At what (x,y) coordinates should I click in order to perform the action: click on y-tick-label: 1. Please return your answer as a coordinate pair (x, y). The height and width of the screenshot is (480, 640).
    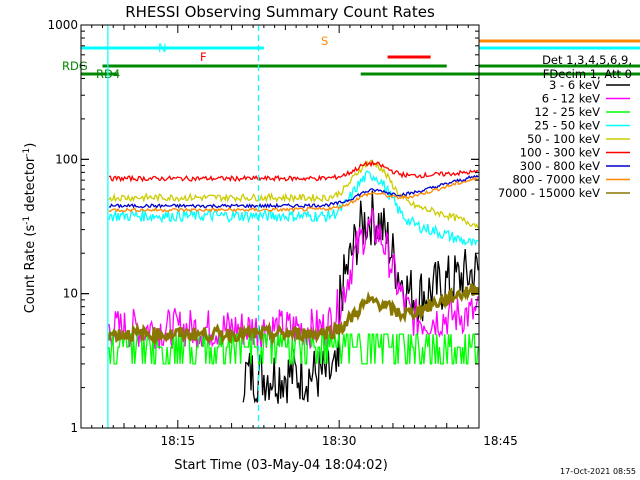
    Looking at the image, I should click on (74, 428).